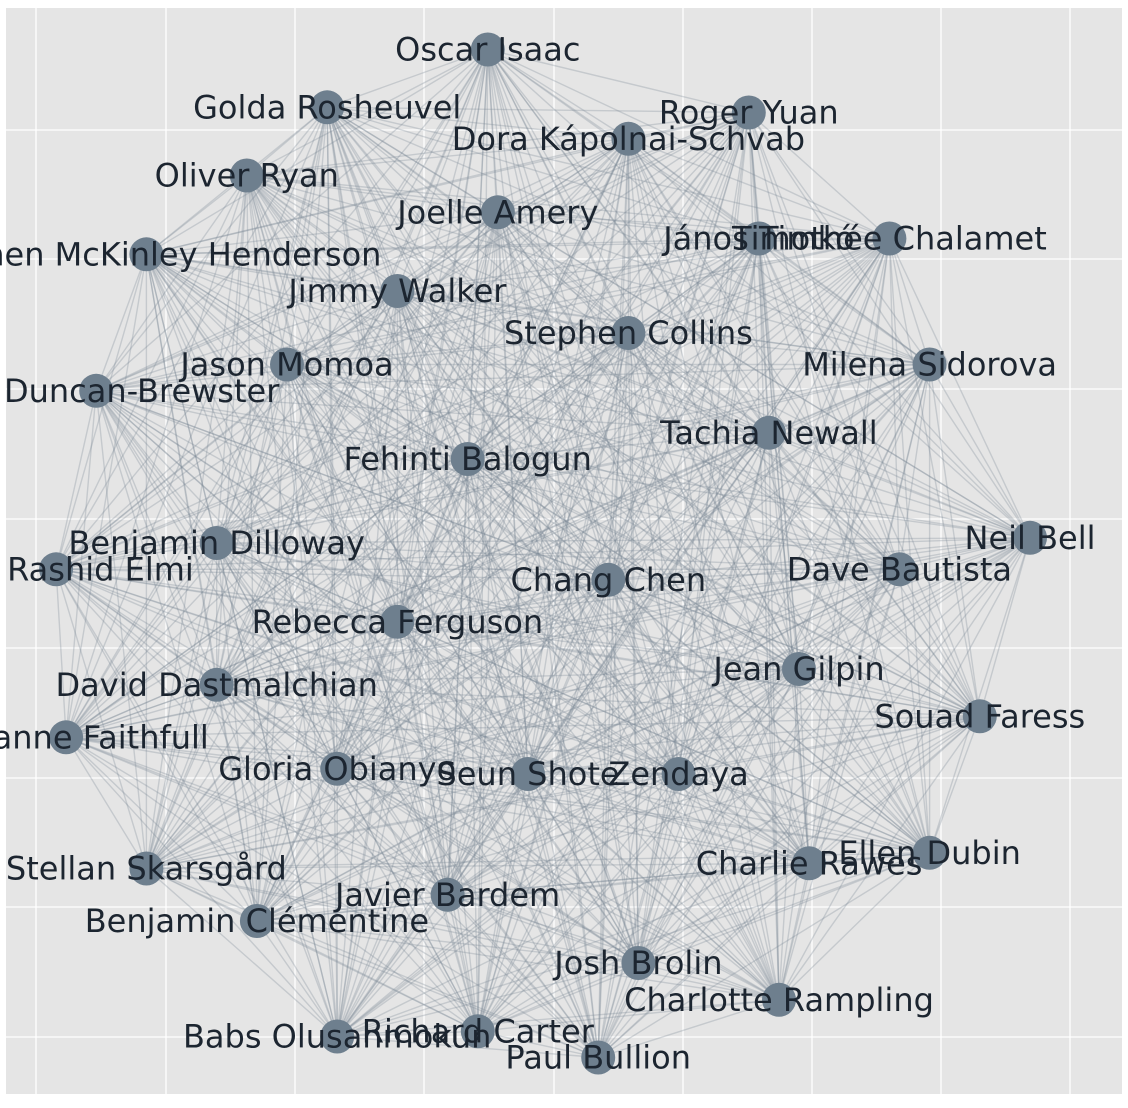 Image resolution: width=1128 pixels, height=1108 pixels. I want to click on node-label: Charlotte Rampling, so click(779, 1000).